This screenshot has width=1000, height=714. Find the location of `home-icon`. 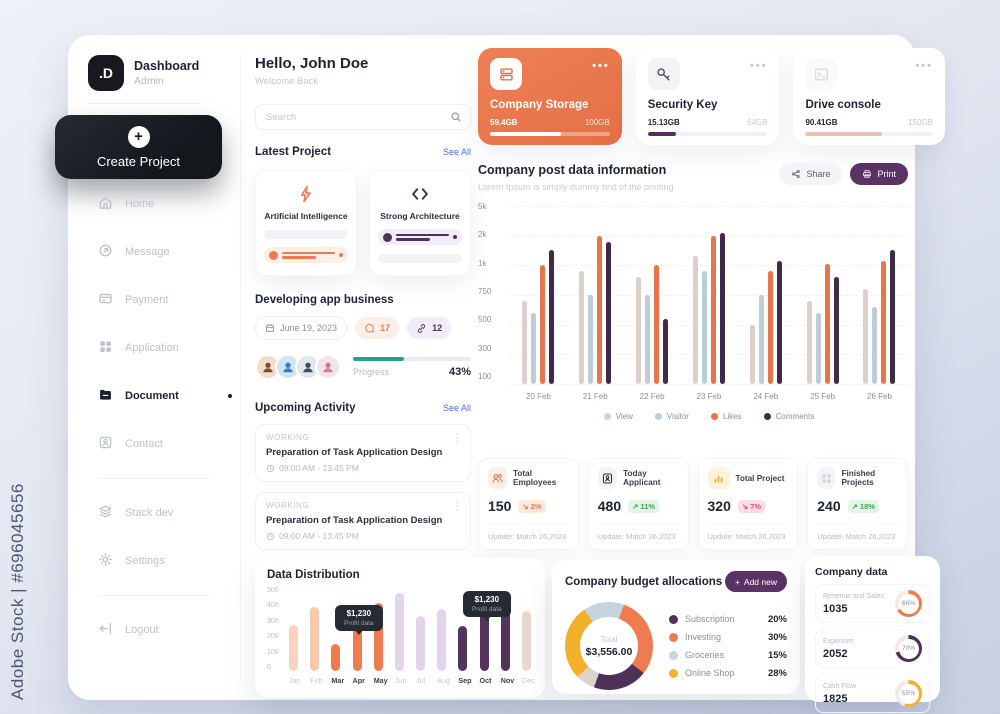

home-icon is located at coordinates (105, 204).